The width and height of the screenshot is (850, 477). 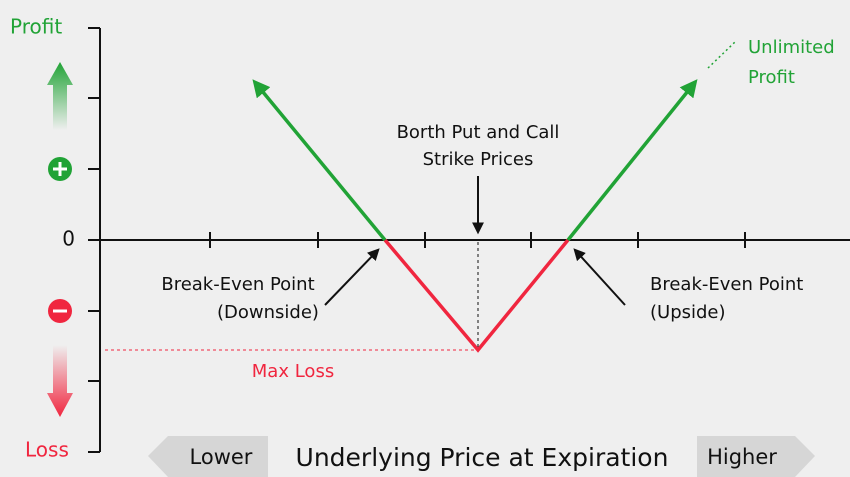 I want to click on lower-badge, so click(x=208, y=456).